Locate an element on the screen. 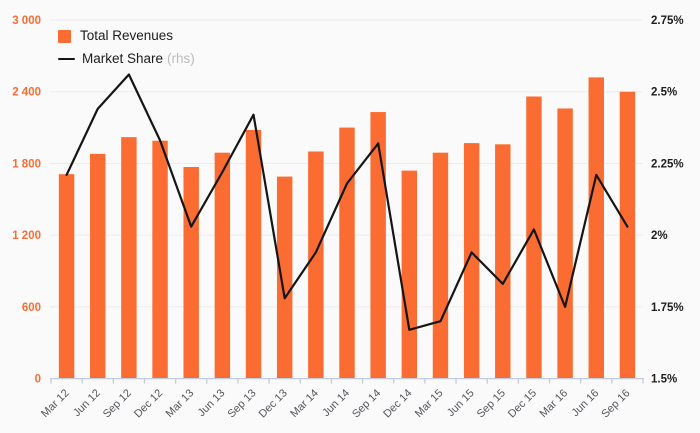  legend-item-total-revenues: Total Revenues is located at coordinates (126, 36).